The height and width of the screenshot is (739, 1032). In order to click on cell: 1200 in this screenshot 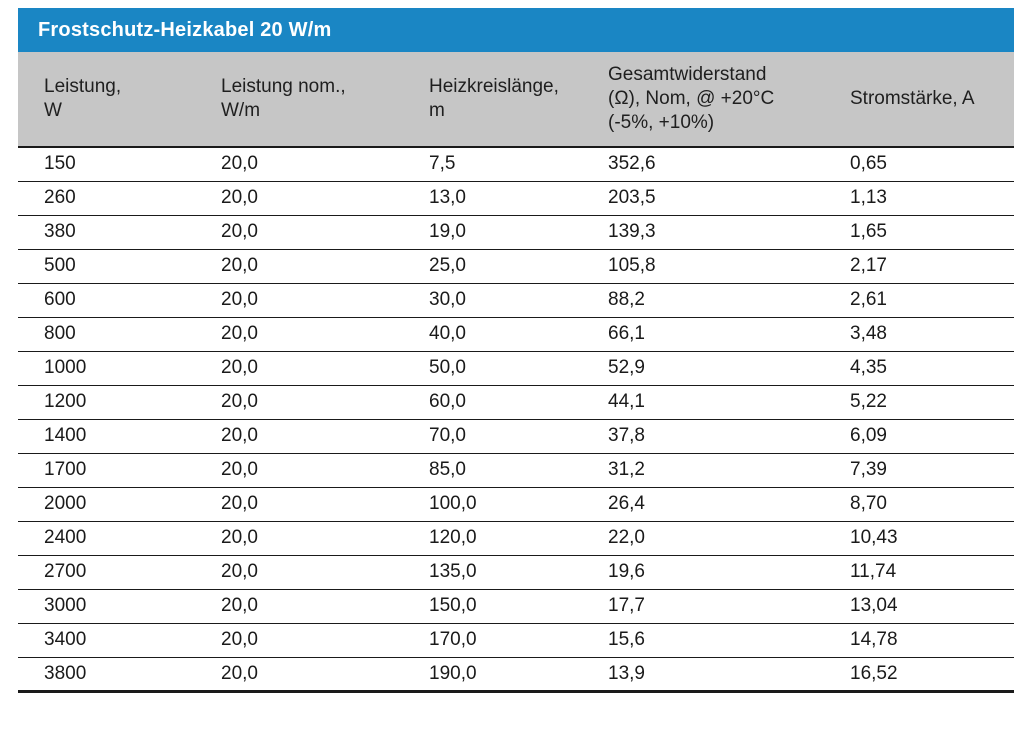, I will do `click(106, 402)`.